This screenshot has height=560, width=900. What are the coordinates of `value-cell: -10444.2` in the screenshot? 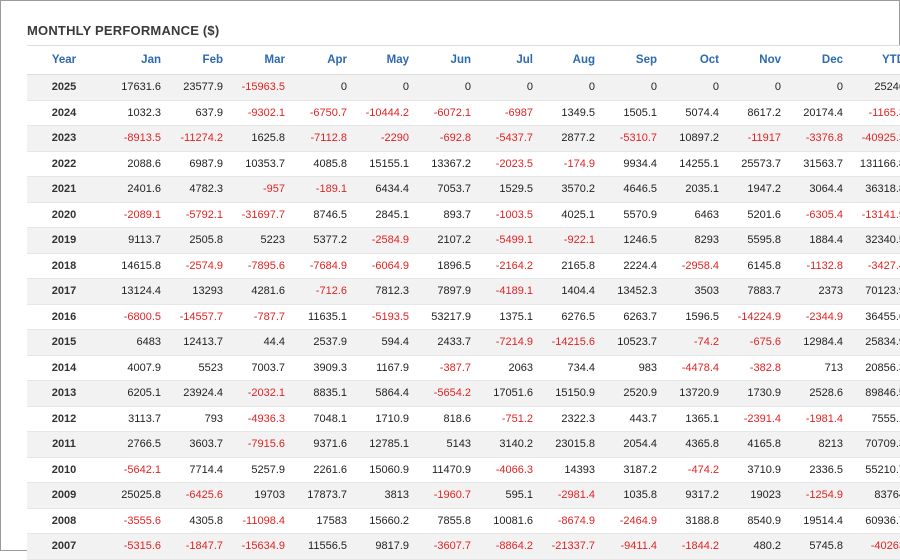 It's located at (380, 113).